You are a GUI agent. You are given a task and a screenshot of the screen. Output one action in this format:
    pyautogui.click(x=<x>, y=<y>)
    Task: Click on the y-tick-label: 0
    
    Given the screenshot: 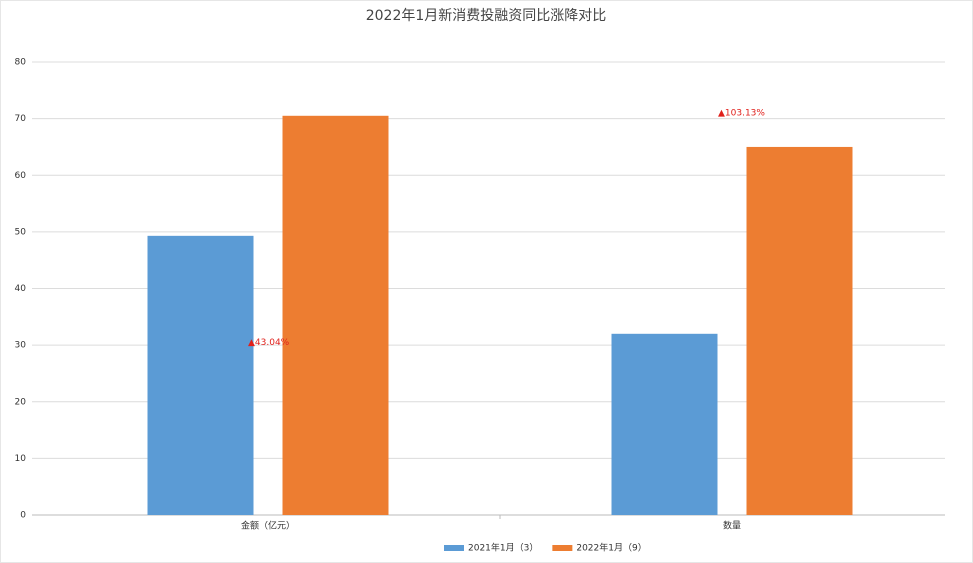 What is the action you would take?
    pyautogui.click(x=23, y=516)
    